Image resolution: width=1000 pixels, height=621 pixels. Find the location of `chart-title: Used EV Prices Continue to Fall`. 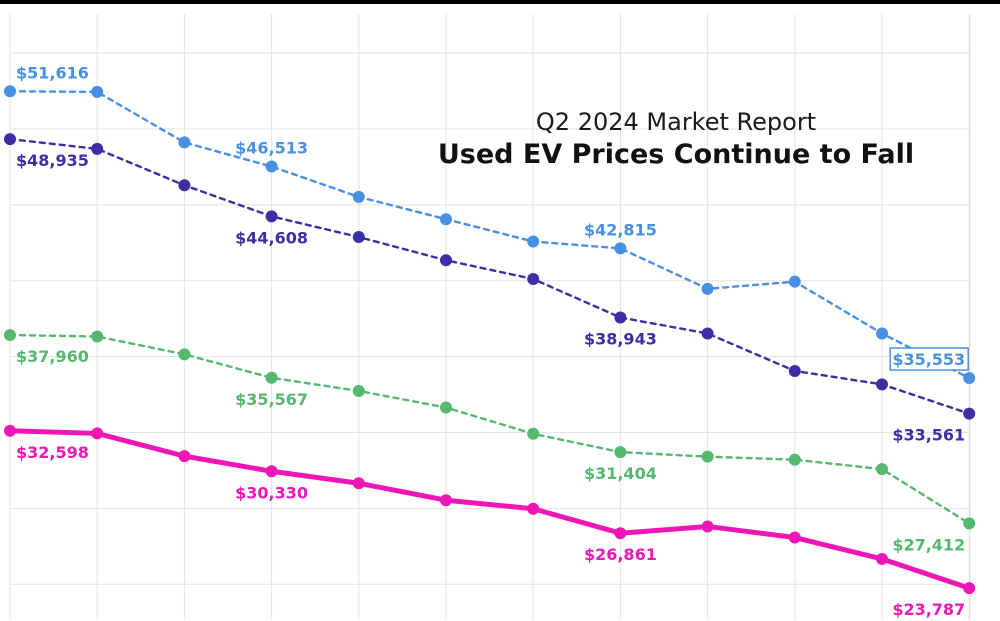

chart-title: Used EV Prices Continue to Fall is located at coordinates (676, 154).